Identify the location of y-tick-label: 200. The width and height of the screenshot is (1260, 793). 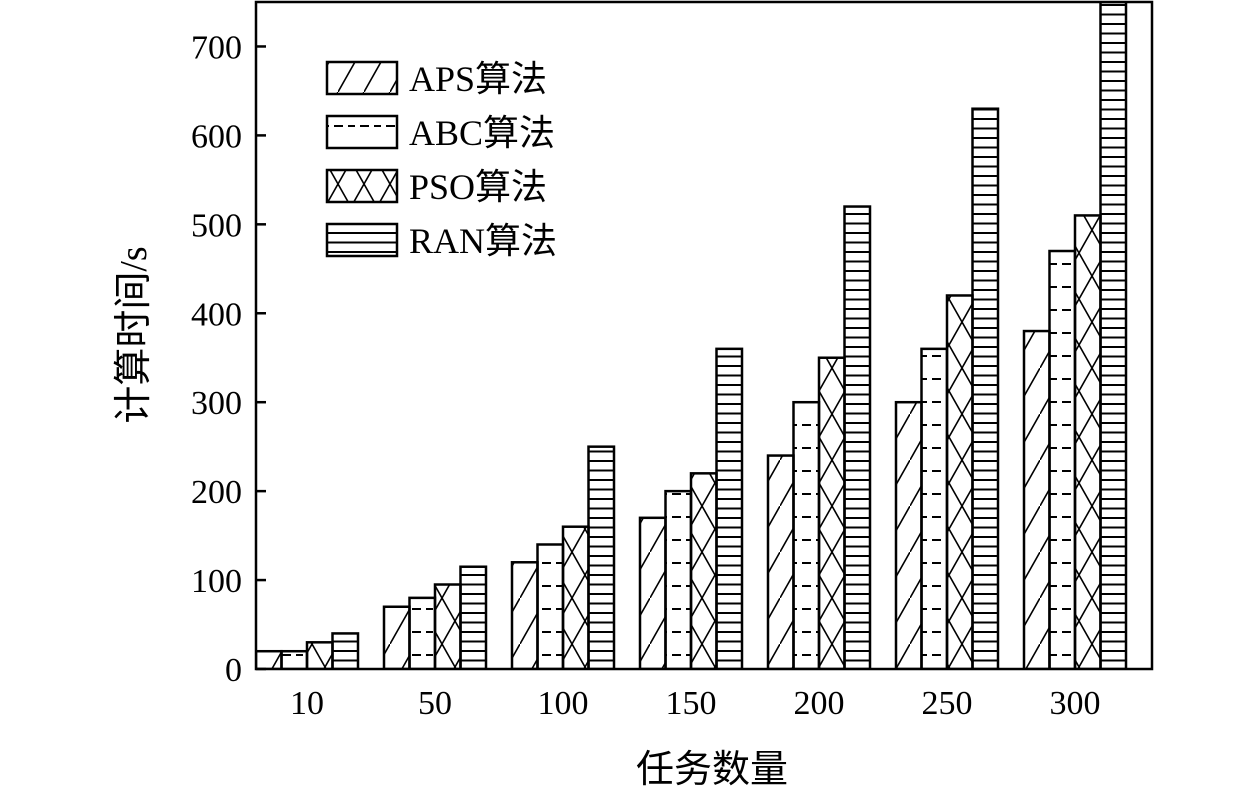
(216, 492).